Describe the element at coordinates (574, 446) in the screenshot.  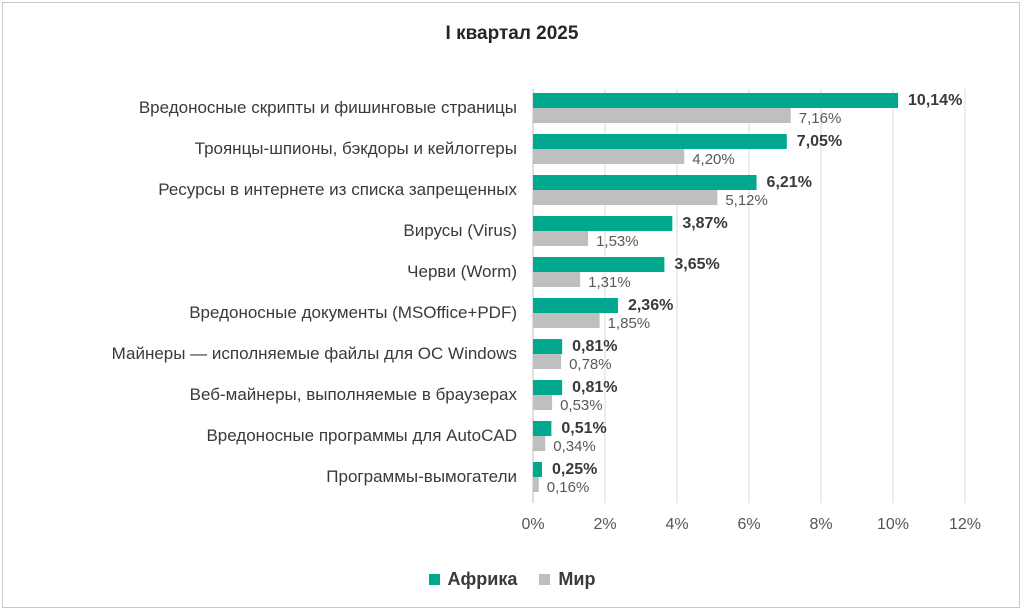
I see `data-label-world: 0,34%` at that location.